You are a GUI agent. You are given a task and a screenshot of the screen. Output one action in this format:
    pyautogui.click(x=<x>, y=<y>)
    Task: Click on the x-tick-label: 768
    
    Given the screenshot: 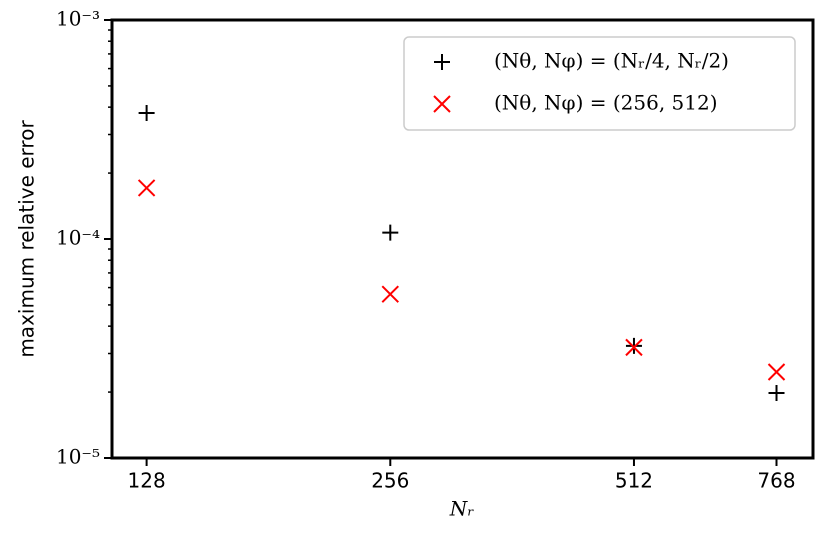 What is the action you would take?
    pyautogui.click(x=776, y=481)
    